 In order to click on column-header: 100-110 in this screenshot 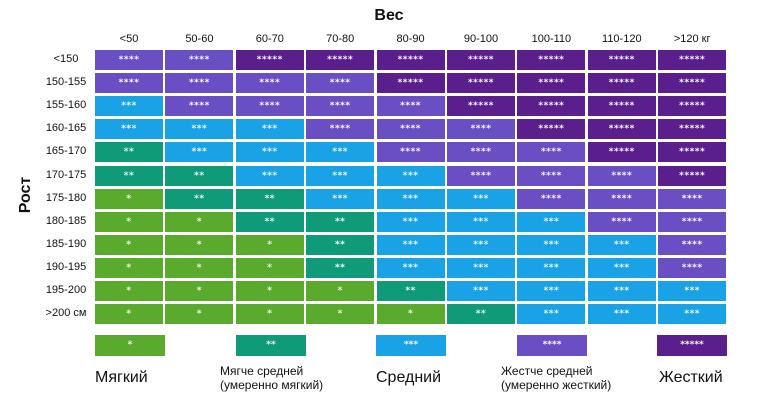, I will do `click(551, 39)`.